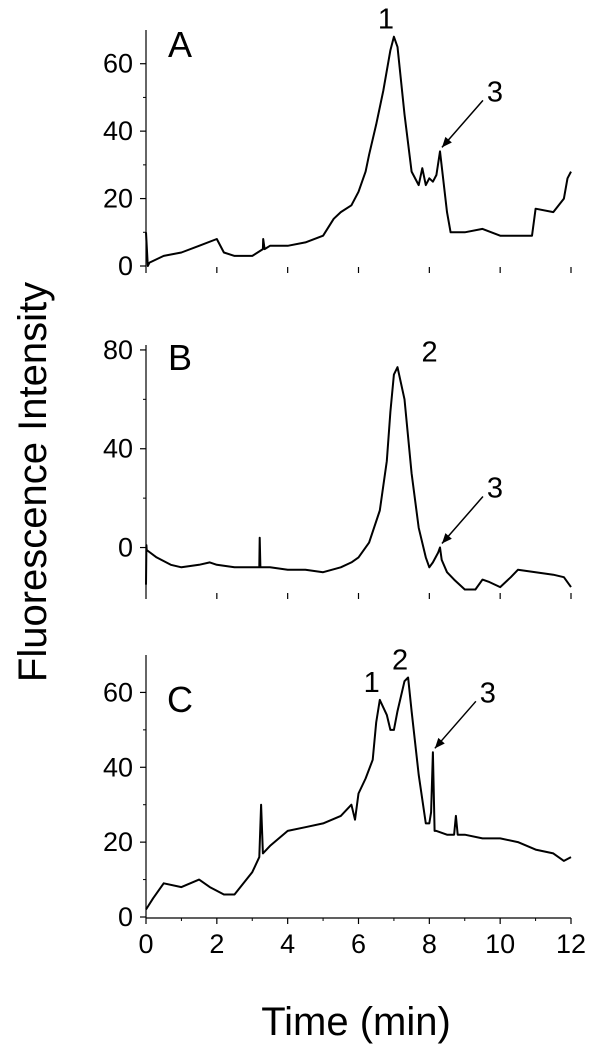 Image resolution: width=601 pixels, height=1050 pixels. What do you see at coordinates (500, 944) in the screenshot?
I see `x-tick-label: 10` at bounding box center [500, 944].